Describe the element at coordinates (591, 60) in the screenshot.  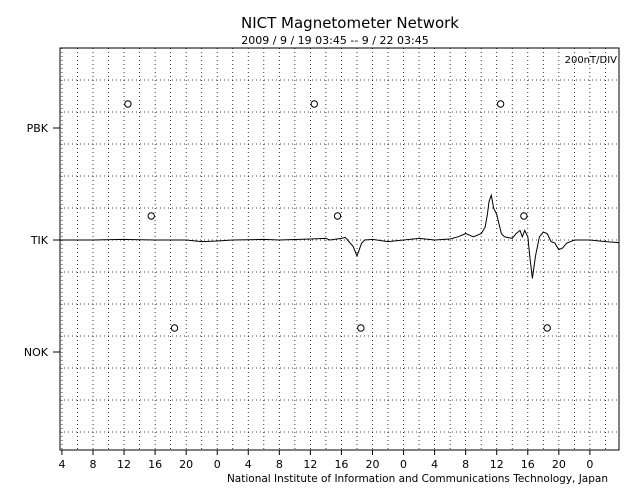
I see `scale-label: 200nT/DIV` at that location.